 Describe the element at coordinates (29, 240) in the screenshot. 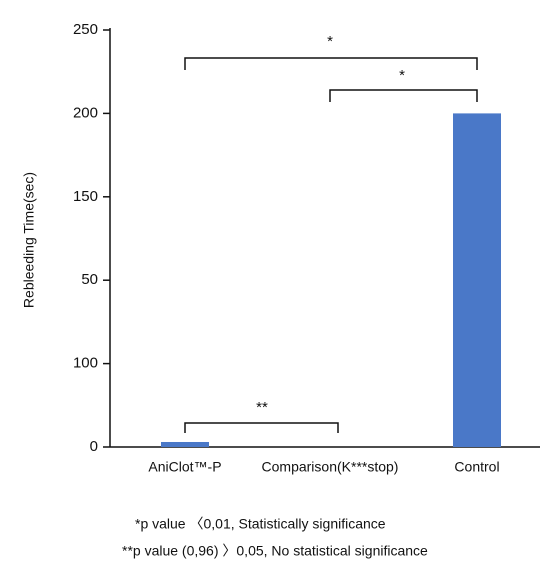

I see `y-axis-label: Rebleeding Time(sec)` at that location.